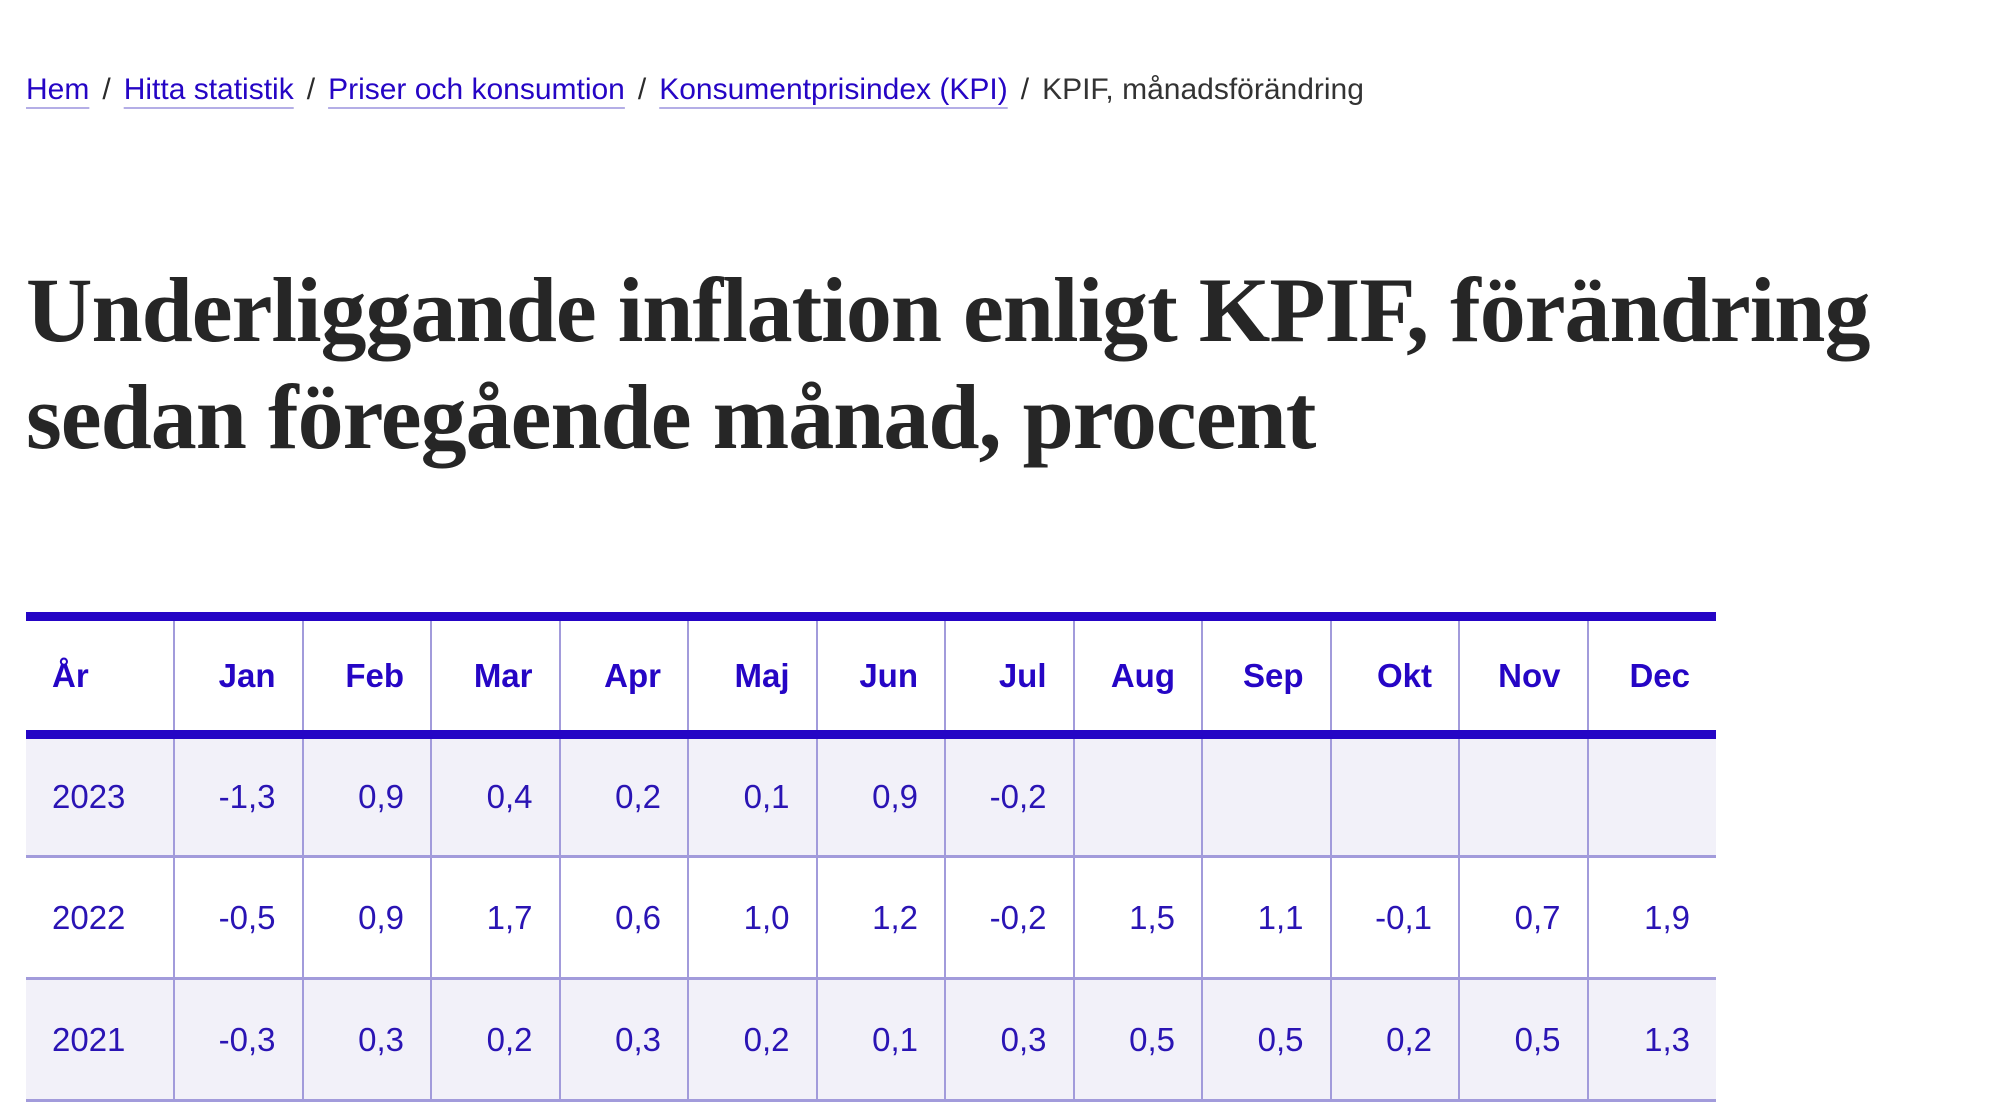 The height and width of the screenshot is (1120, 2013). I want to click on breadcrumb-link-konsumentprisindex-kpi: Konsumentprisindex (KPI), so click(833, 89).